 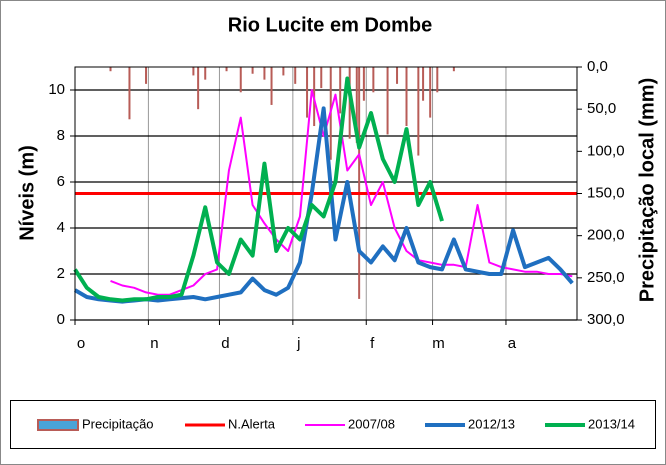 I want to click on x-tick-label: a, so click(x=512, y=343).